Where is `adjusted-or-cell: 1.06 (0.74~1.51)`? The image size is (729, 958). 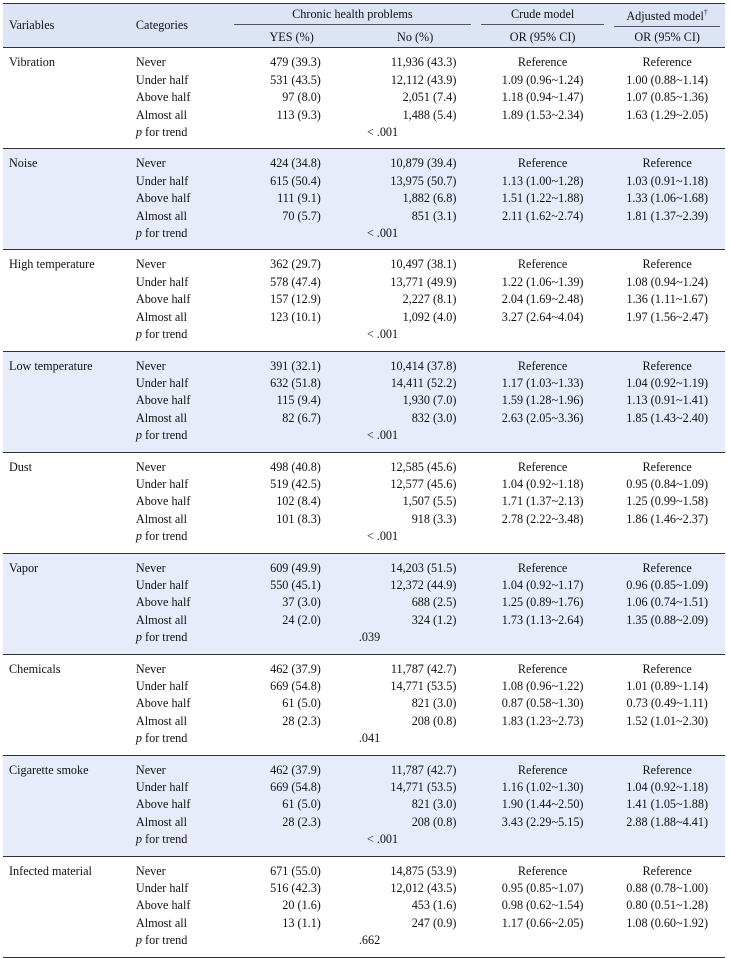
adjusted-or-cell: 1.06 (0.74~1.51) is located at coordinates (667, 603).